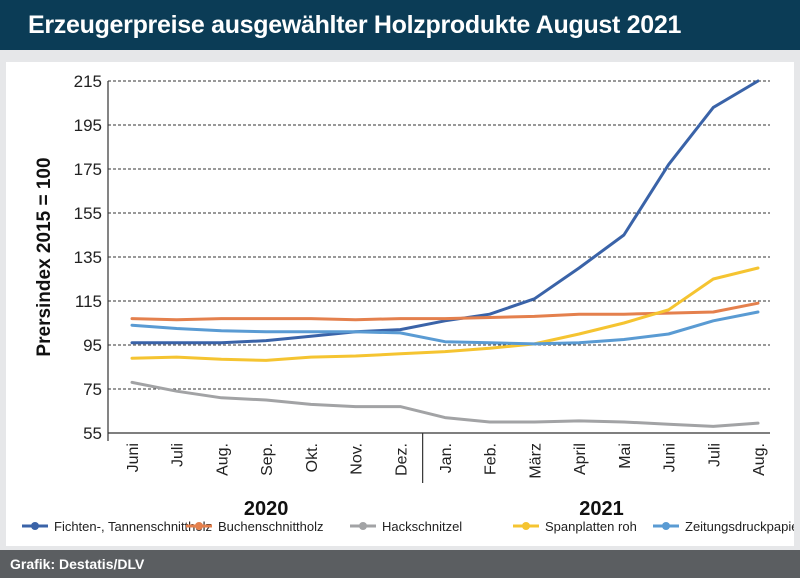 The width and height of the screenshot is (800, 578). I want to click on y-tick-label: 155, so click(88, 213).